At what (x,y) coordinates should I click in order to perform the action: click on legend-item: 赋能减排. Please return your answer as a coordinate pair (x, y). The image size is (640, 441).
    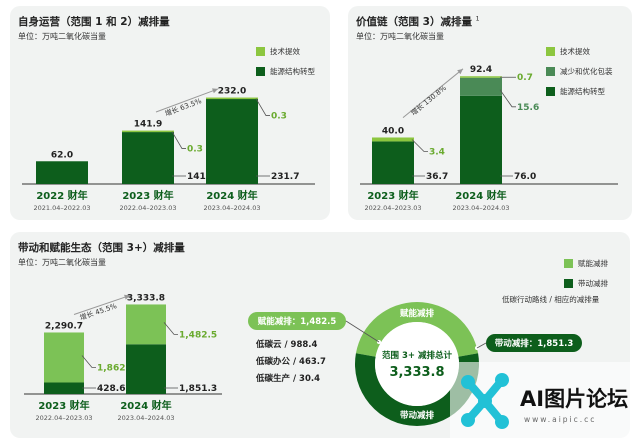
    Looking at the image, I should click on (586, 263).